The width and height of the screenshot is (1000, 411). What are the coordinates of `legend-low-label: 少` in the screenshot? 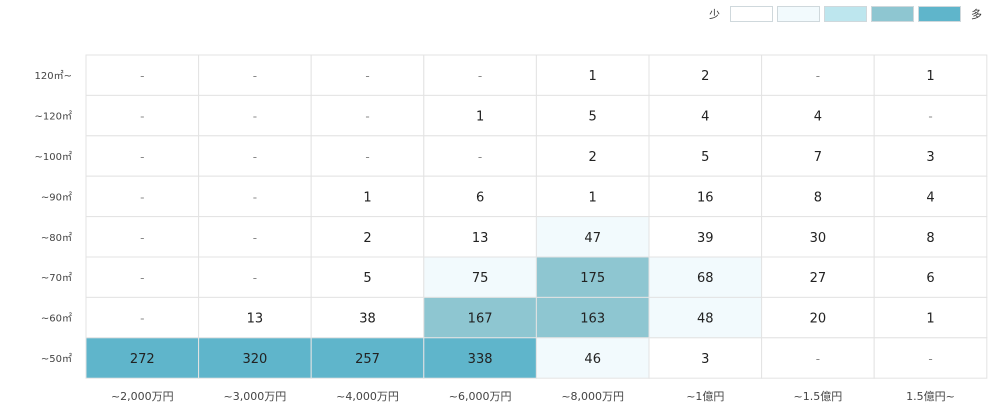 It's located at (714, 14).